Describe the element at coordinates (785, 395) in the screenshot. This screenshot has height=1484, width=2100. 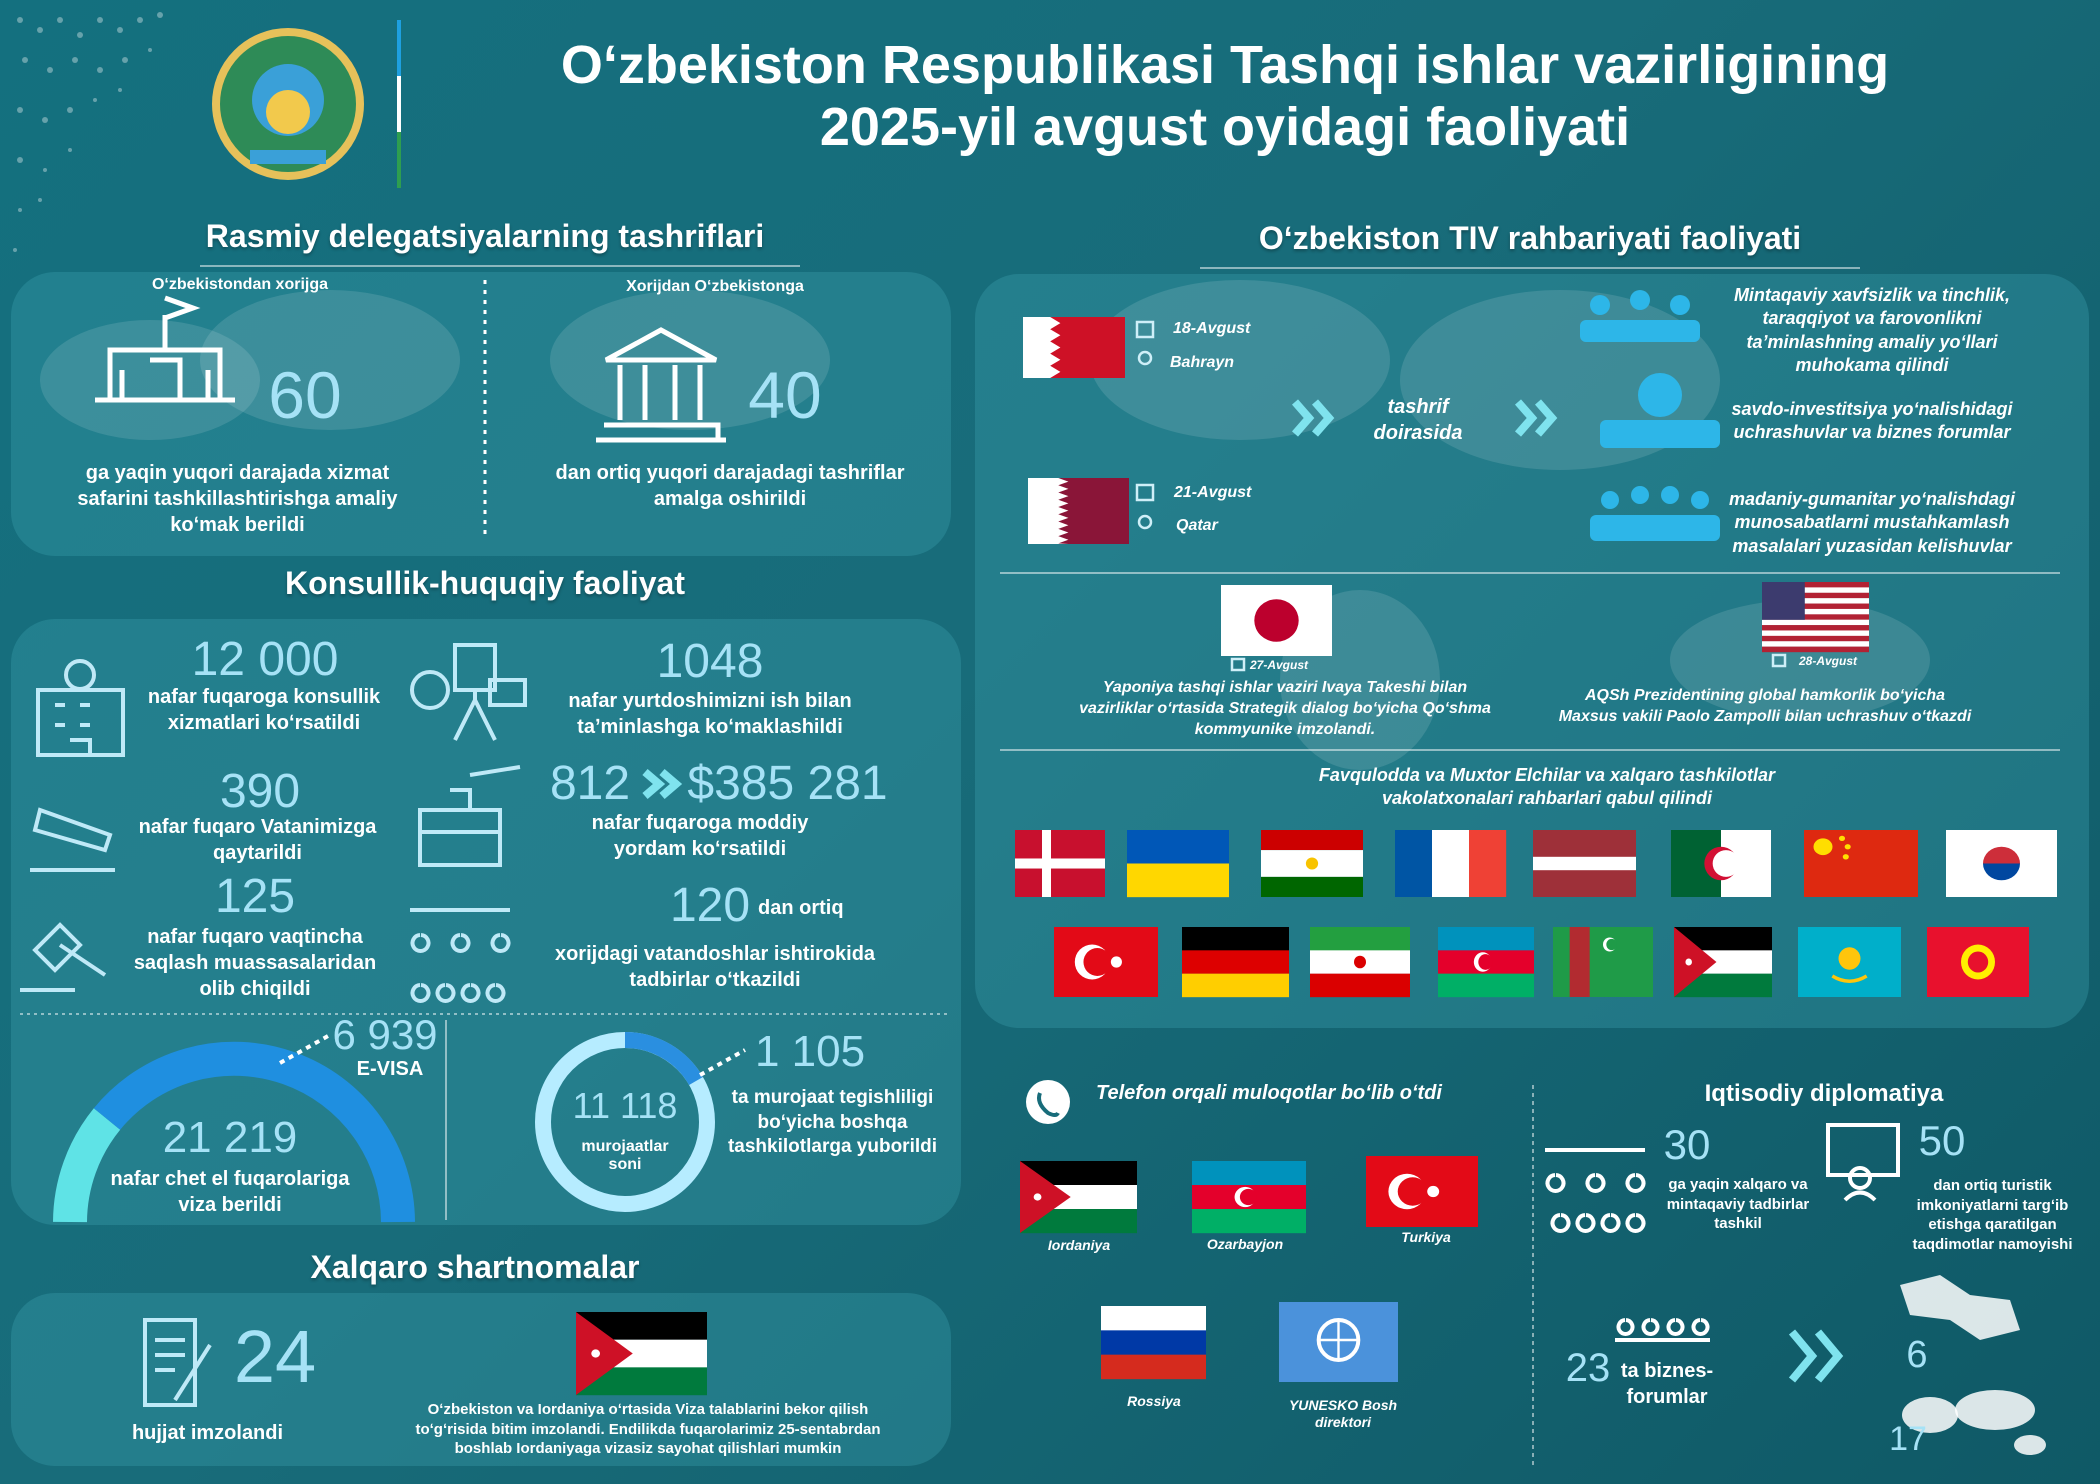
I see `number: 40` at that location.